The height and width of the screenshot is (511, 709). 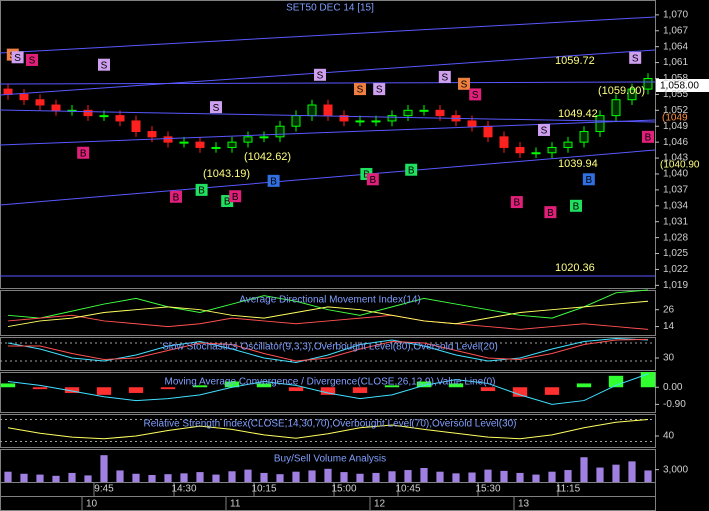 I want to click on y-tick-label: 14, so click(x=669, y=326).